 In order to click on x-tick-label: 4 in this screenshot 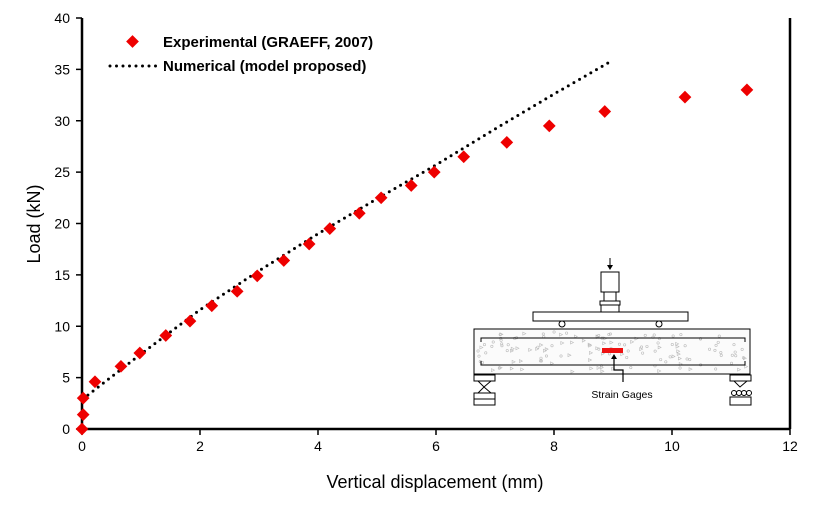, I will do `click(318, 446)`.